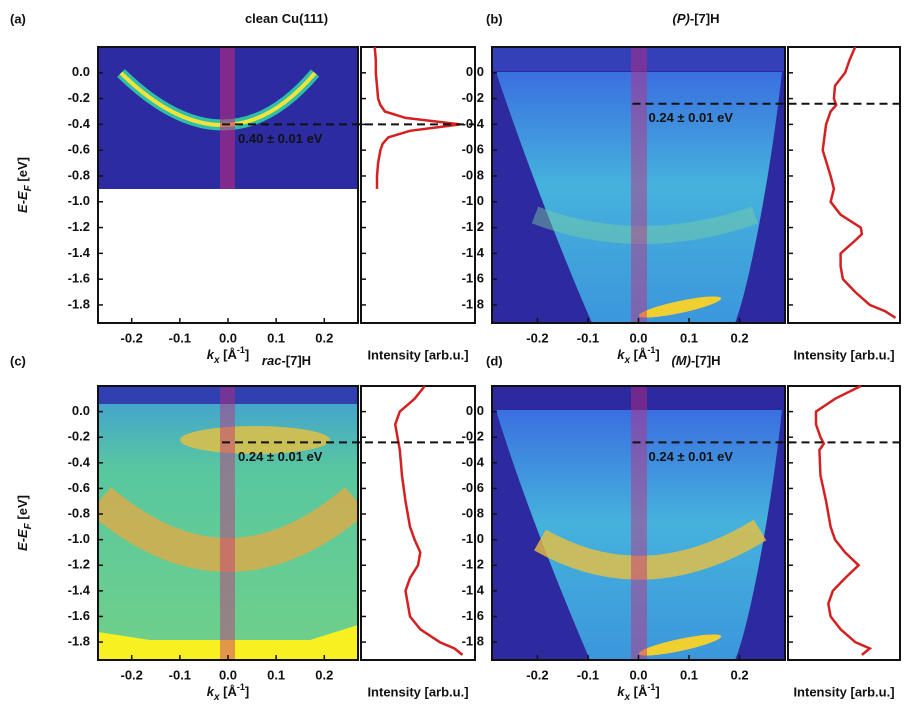 Image resolution: width=910 pixels, height=724 pixels. Describe the element at coordinates (18, 360) in the screenshot. I see `panel-label: (c)` at that location.